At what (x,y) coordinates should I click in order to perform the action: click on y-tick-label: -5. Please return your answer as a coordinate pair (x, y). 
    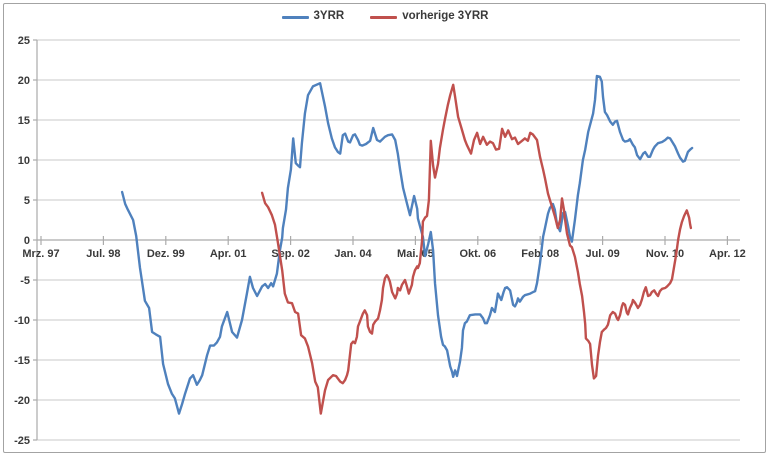
    Looking at the image, I should click on (25, 281).